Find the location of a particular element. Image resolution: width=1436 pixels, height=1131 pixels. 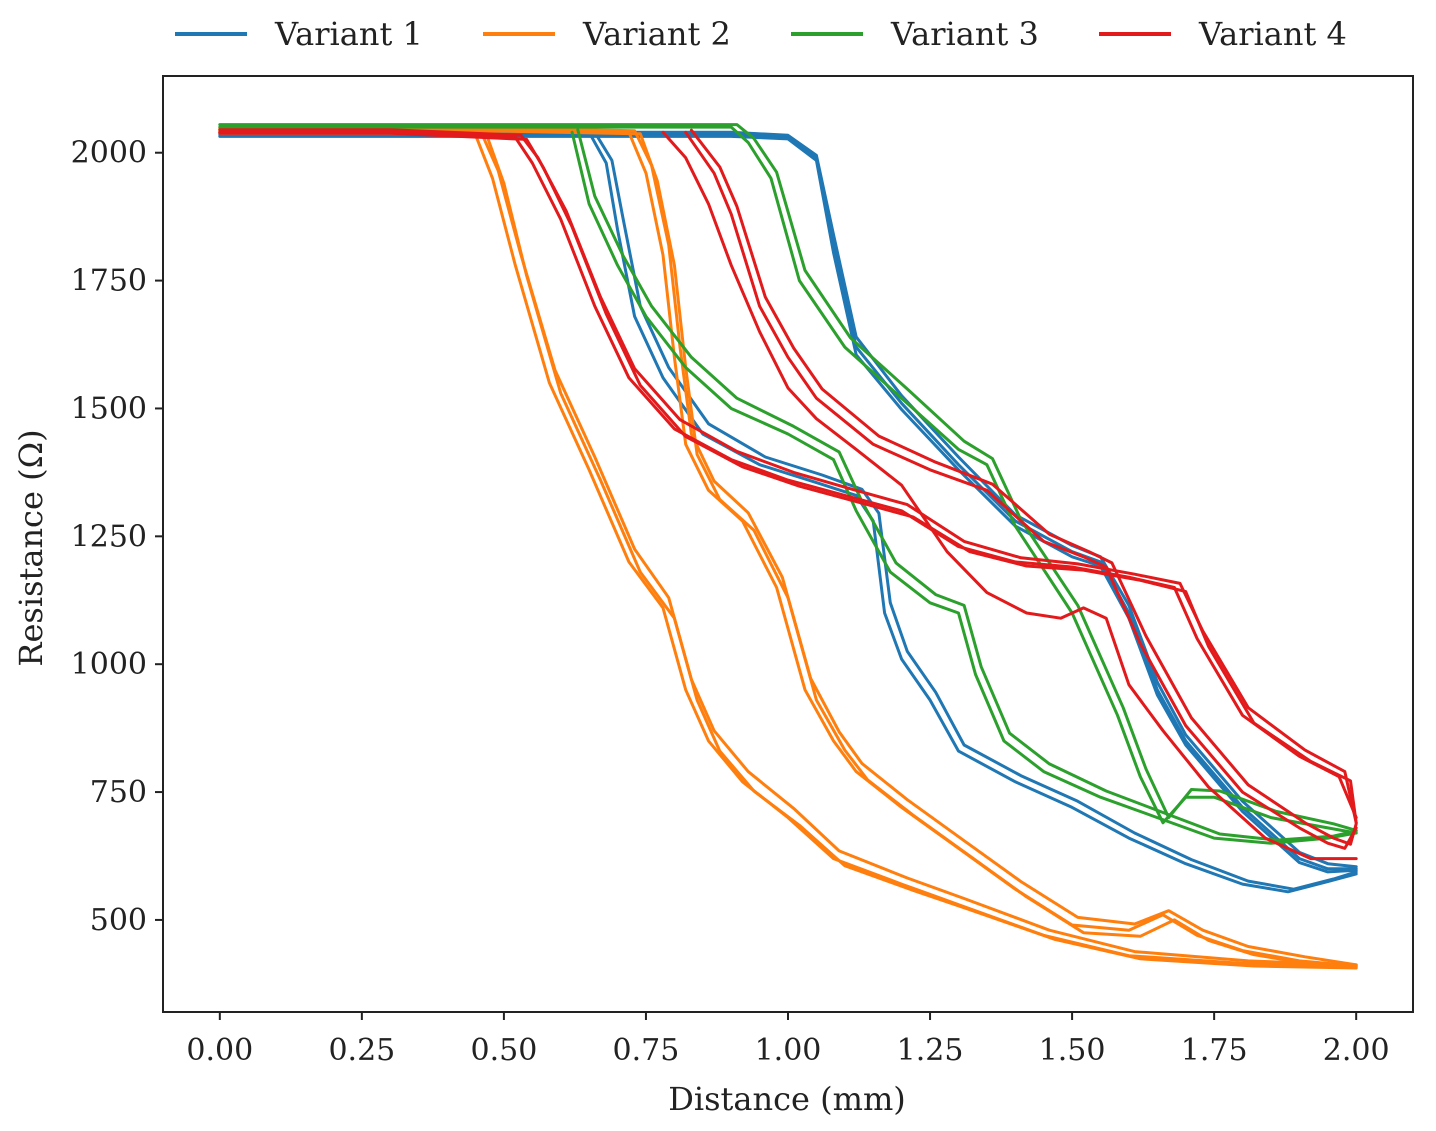

y-tick-label: 1250 is located at coordinates (109, 536).